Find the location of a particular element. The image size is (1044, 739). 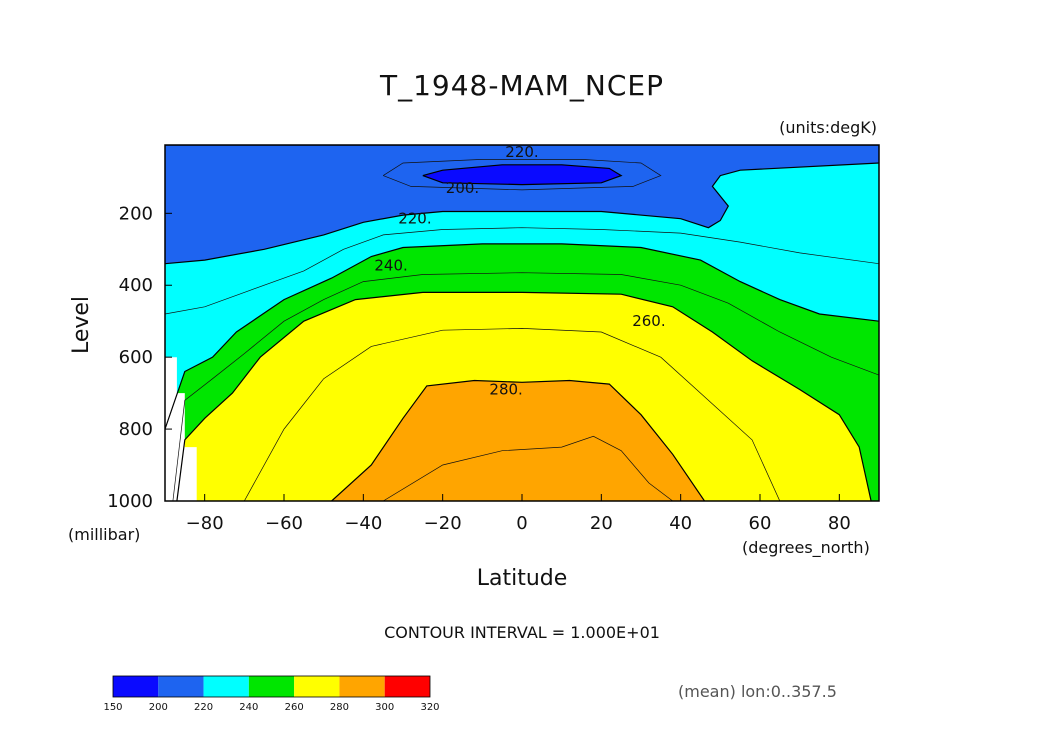

x-tick-label: −80 is located at coordinates (205, 523).